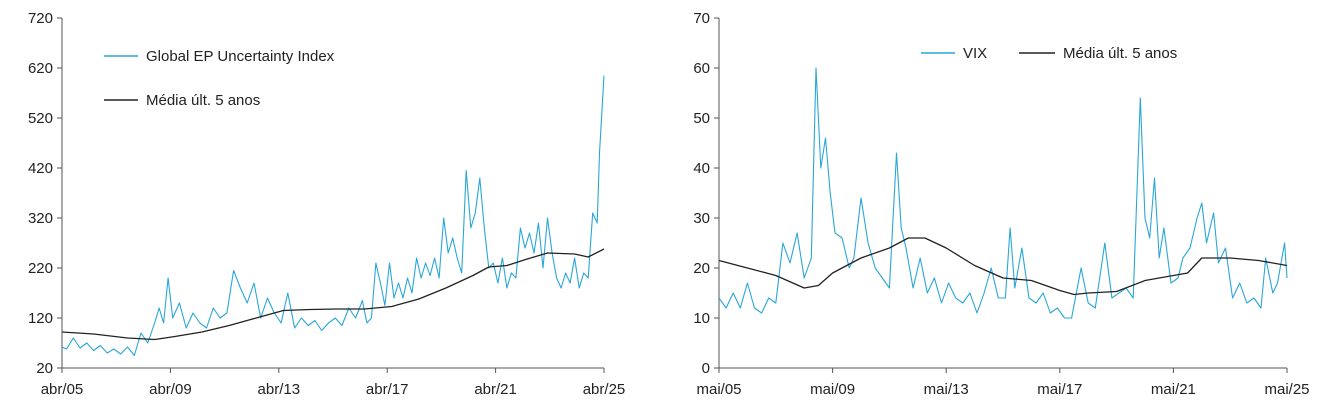 The height and width of the screenshot is (410, 1328). I want to click on y-tick-label: 520, so click(40, 118).